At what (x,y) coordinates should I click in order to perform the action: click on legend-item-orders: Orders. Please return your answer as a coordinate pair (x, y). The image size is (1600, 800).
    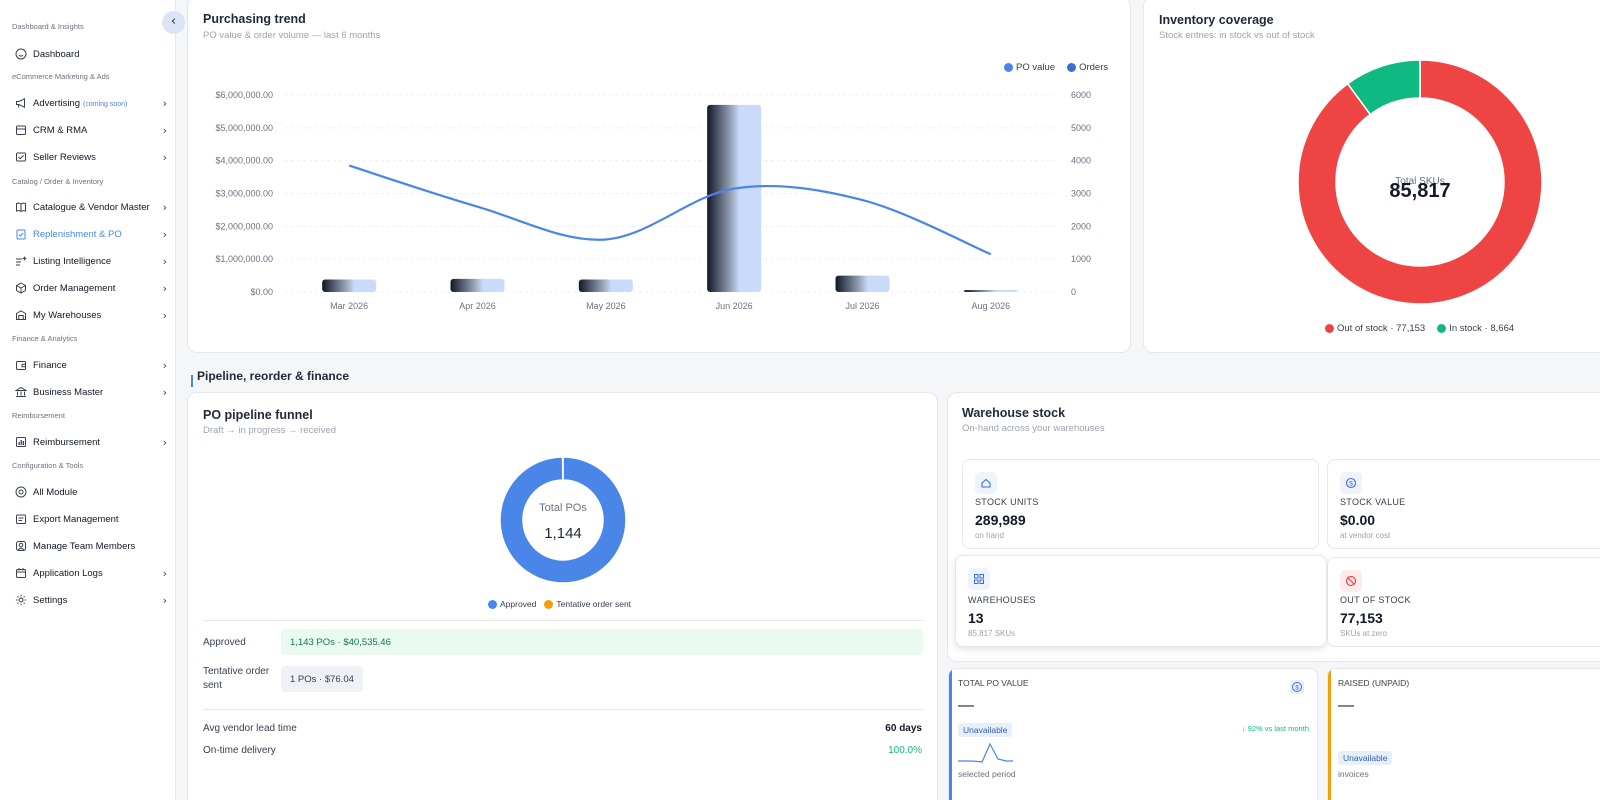
    Looking at the image, I should click on (1087, 67).